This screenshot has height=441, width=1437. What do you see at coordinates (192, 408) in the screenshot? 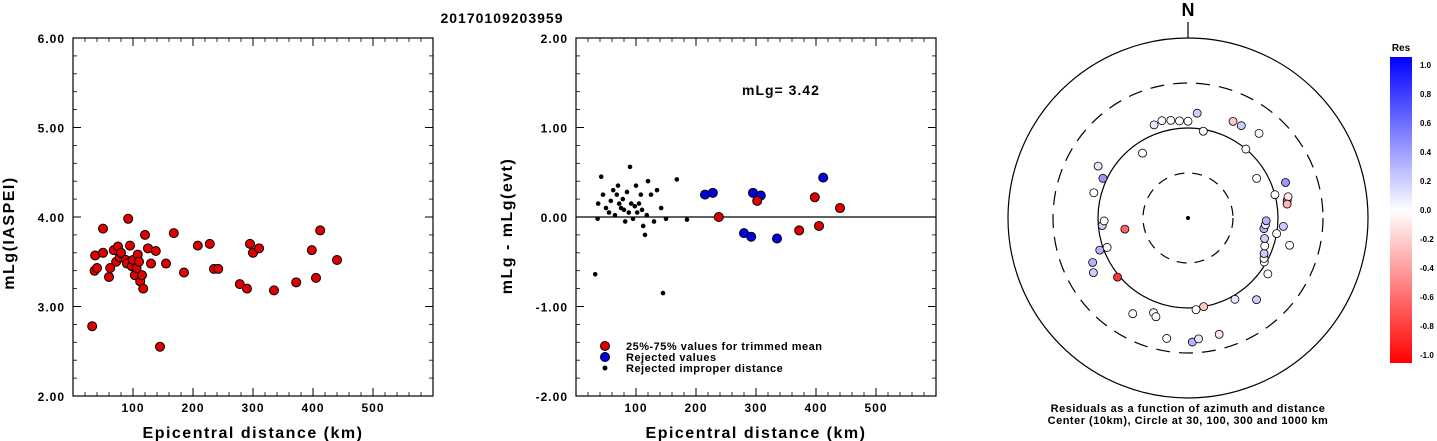
I see `x-tick-label: 200` at bounding box center [192, 408].